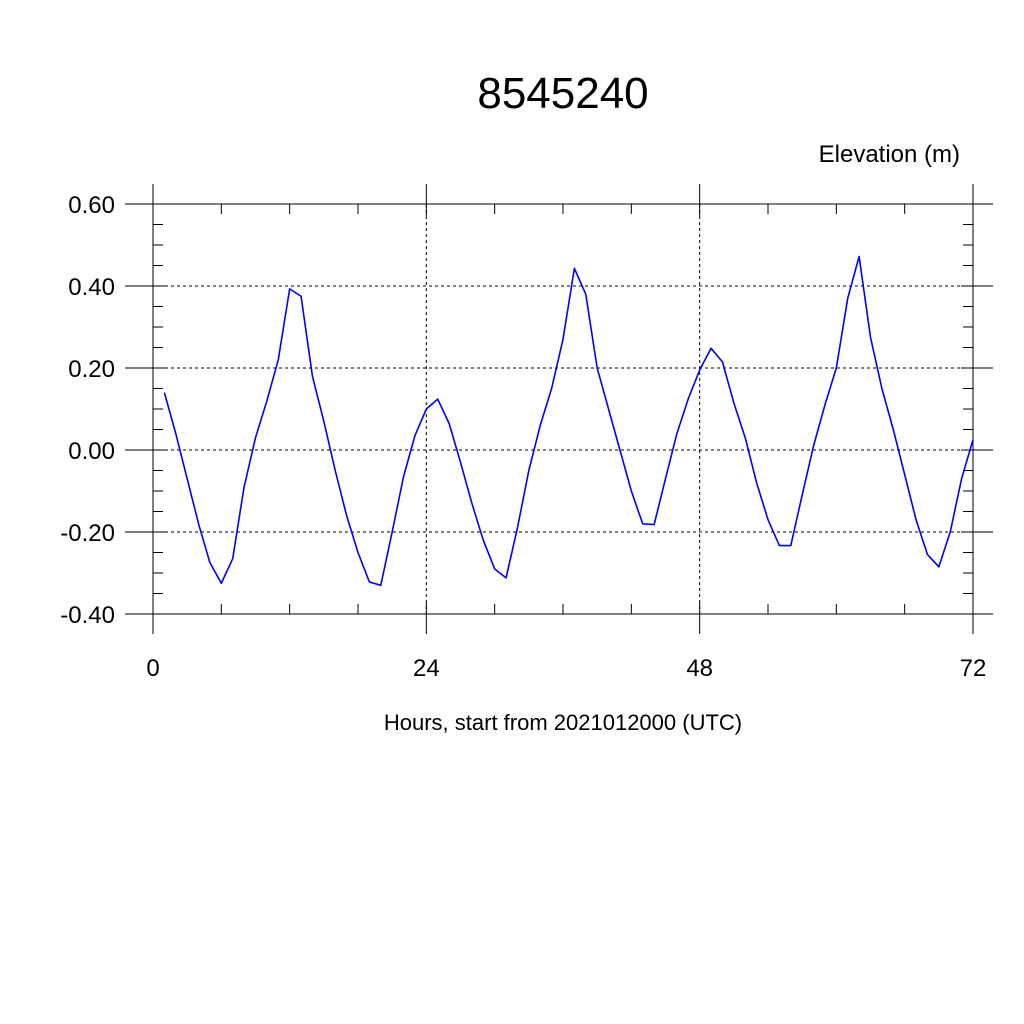 Image resolution: width=1024 pixels, height=1024 pixels. Describe the element at coordinates (87, 615) in the screenshot. I see `y-tick-label: -0.40` at that location.